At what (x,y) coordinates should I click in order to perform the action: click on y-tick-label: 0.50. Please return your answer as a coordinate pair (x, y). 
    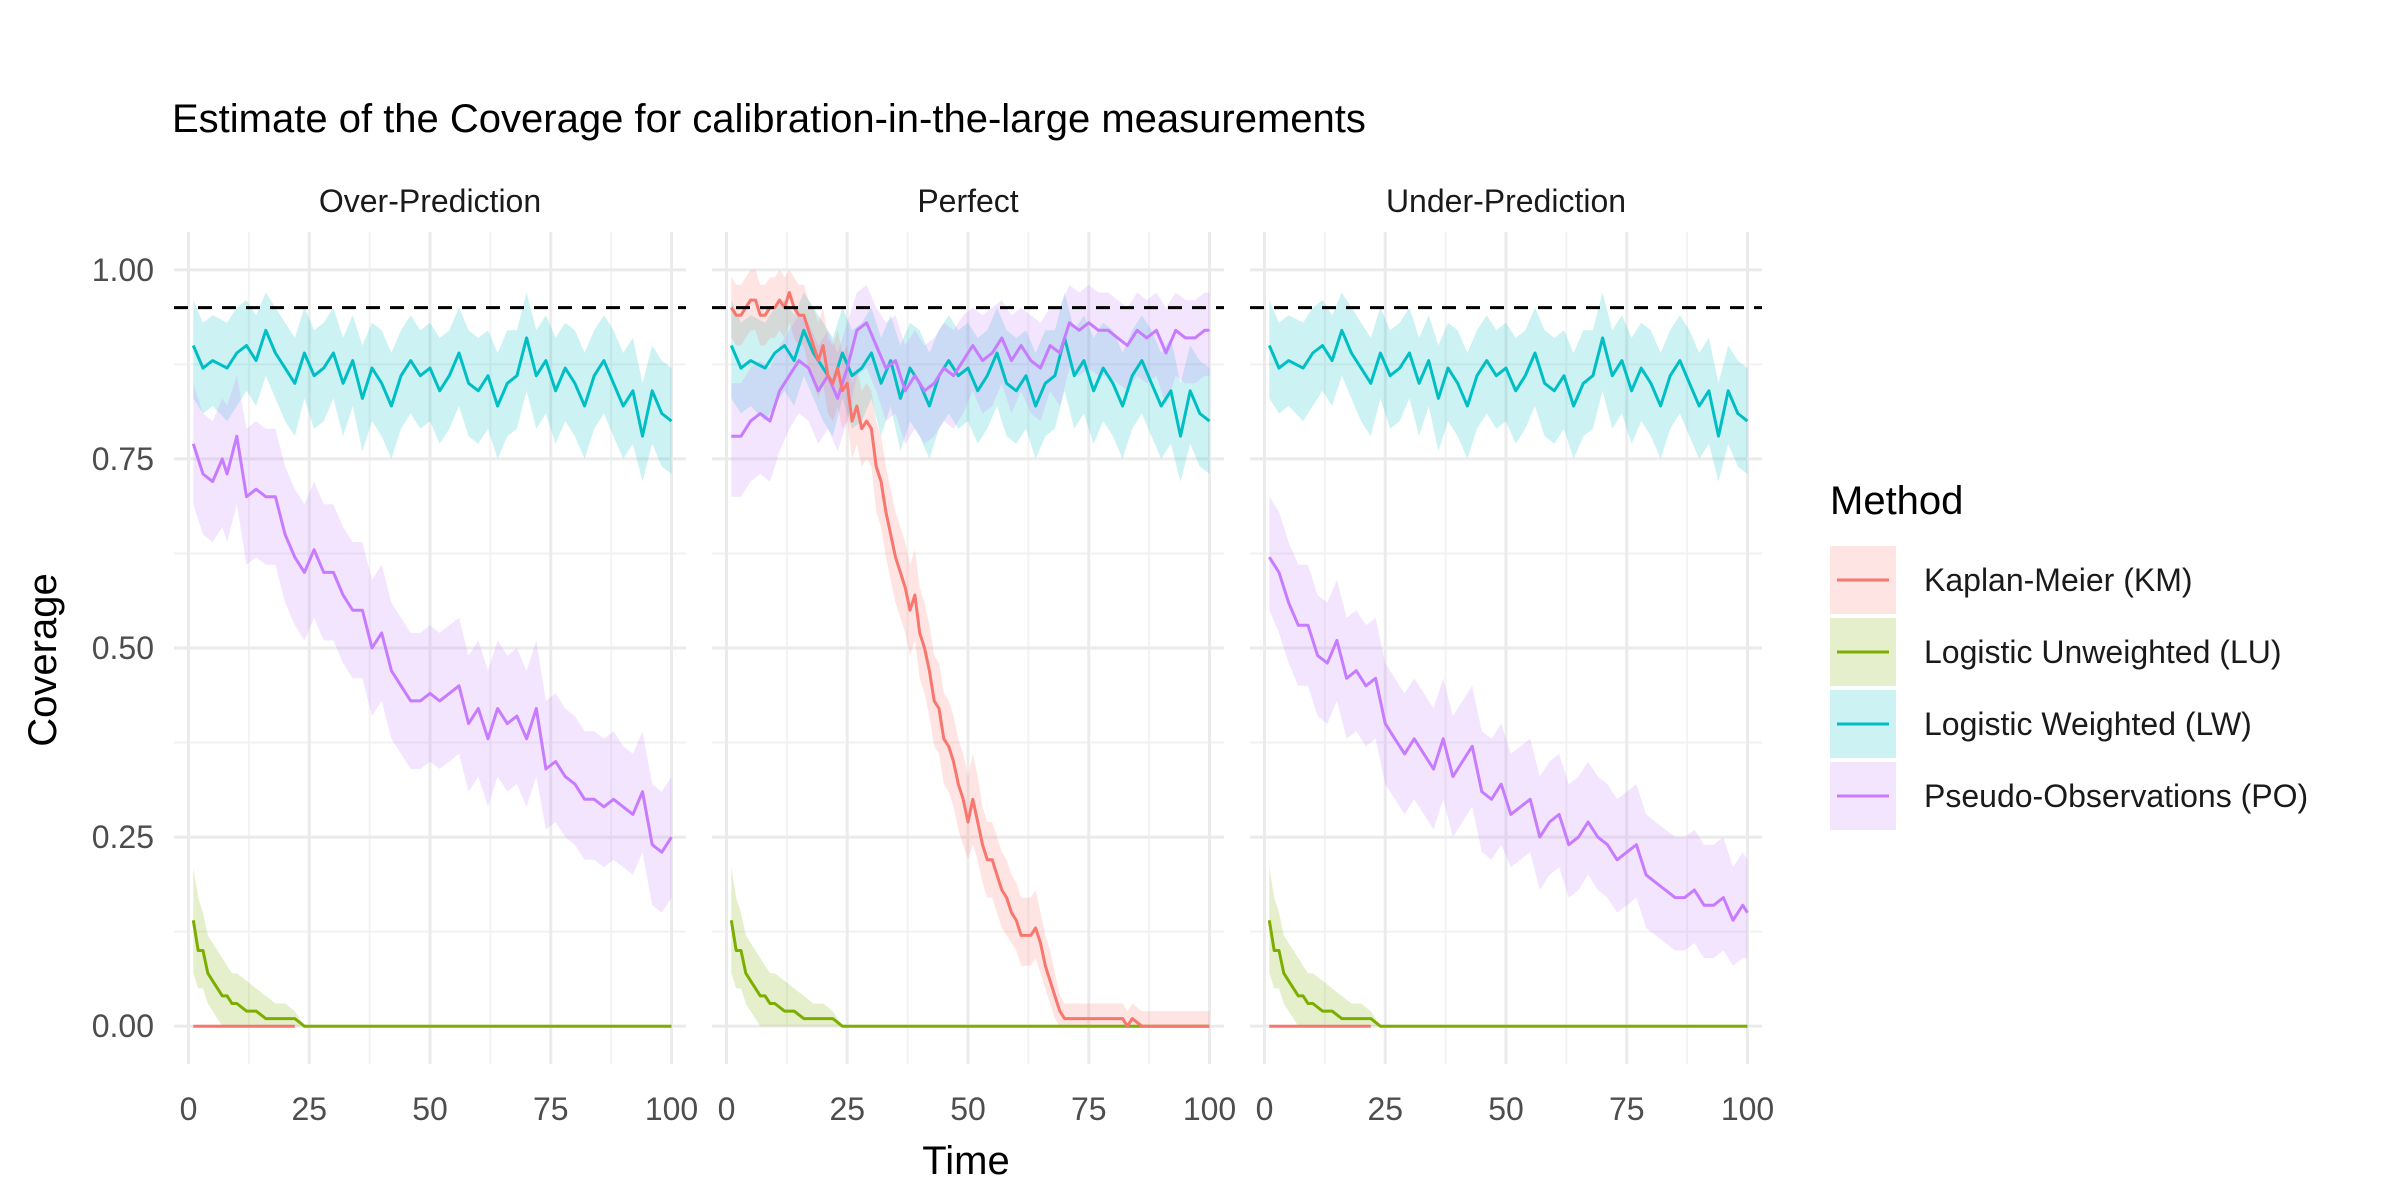
    Looking at the image, I should click on (123, 648).